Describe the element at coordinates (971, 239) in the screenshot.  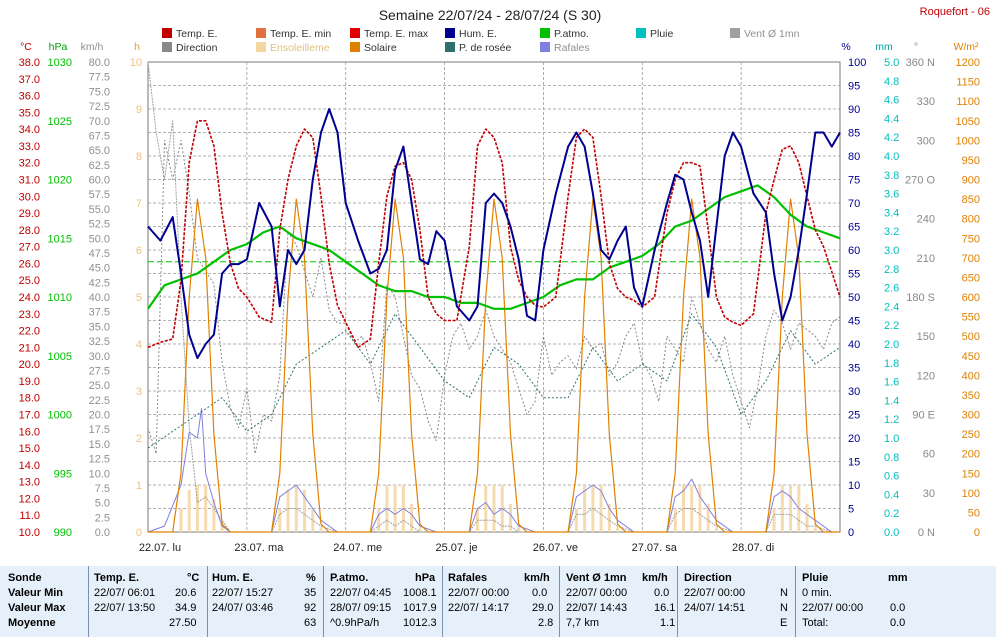
I see `solar-axis-tick: 750` at that location.